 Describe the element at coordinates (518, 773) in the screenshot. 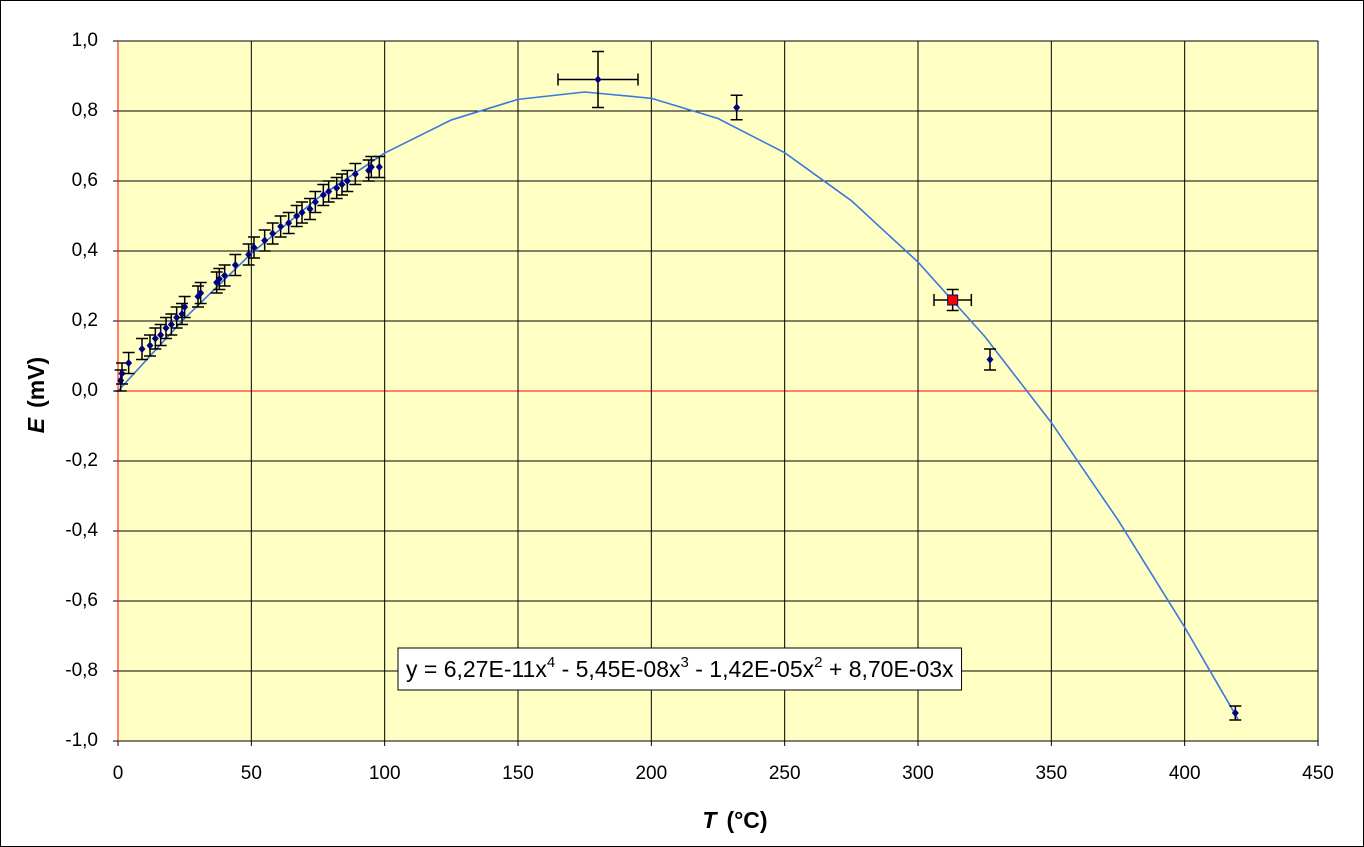

I see `x-tick-label: 150` at that location.